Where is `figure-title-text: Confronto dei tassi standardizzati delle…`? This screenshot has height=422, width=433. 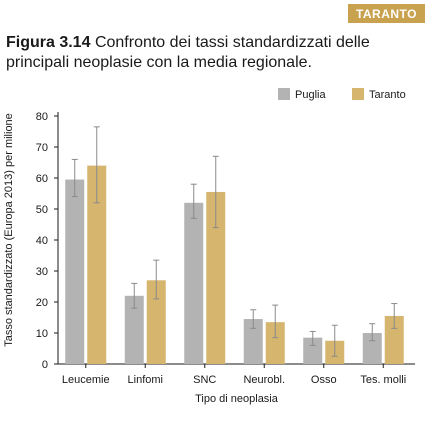 figure-title-text: Confronto dei tassi standardizzati delle… is located at coordinates (188, 52).